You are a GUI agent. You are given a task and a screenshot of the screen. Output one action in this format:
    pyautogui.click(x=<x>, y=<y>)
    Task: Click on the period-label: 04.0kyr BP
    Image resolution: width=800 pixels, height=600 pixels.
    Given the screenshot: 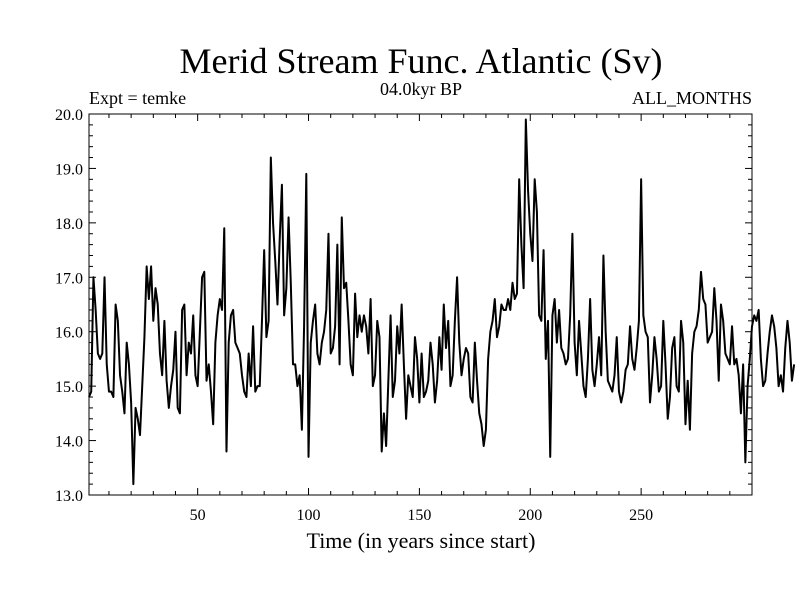 What is the action you would take?
    pyautogui.click(x=421, y=89)
    